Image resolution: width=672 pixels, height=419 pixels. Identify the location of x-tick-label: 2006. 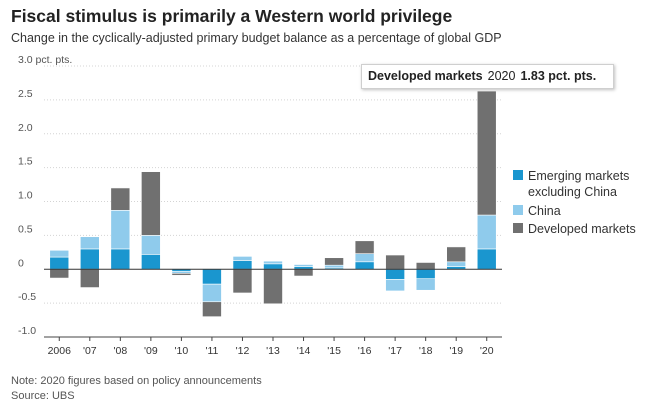
(60, 351).